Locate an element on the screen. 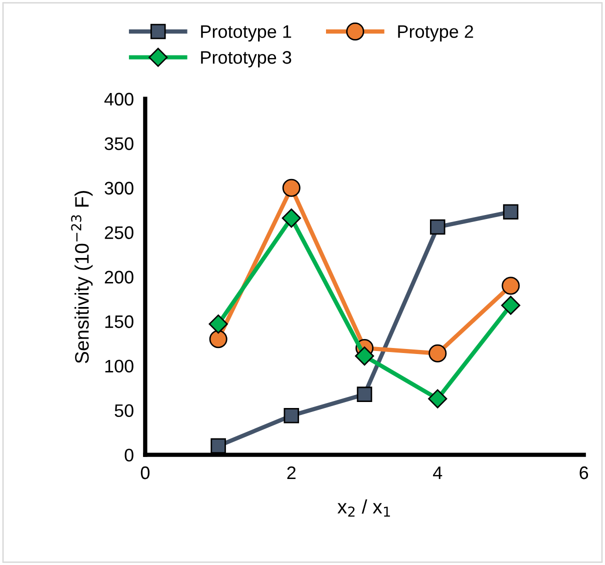 This screenshot has width=605, height=565. y-tick-label: 400 is located at coordinates (119, 99).